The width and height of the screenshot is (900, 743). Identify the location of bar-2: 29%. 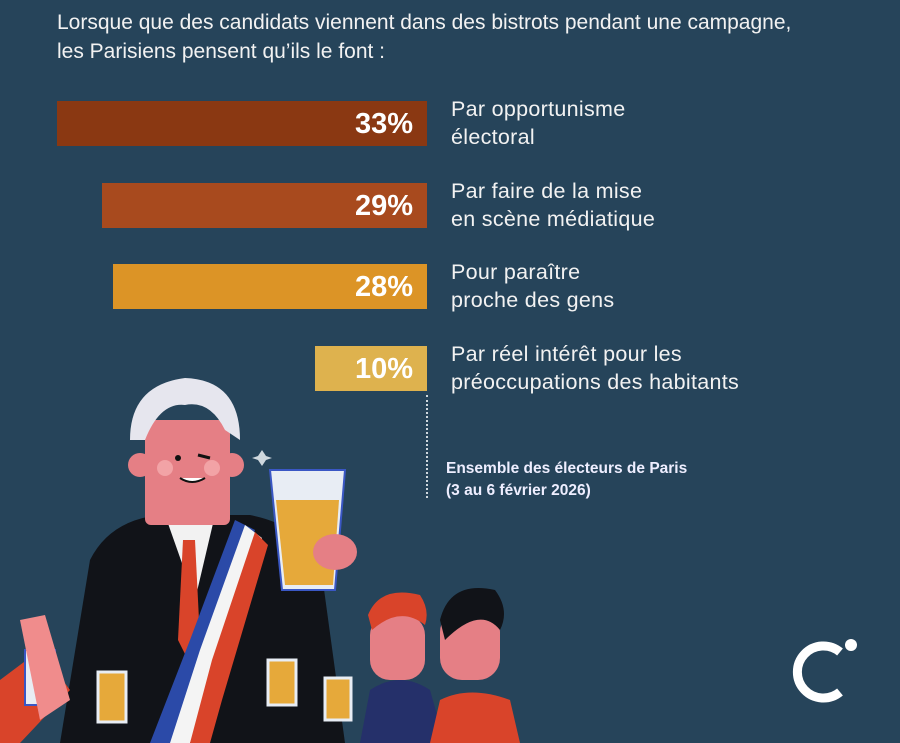
(264, 205).